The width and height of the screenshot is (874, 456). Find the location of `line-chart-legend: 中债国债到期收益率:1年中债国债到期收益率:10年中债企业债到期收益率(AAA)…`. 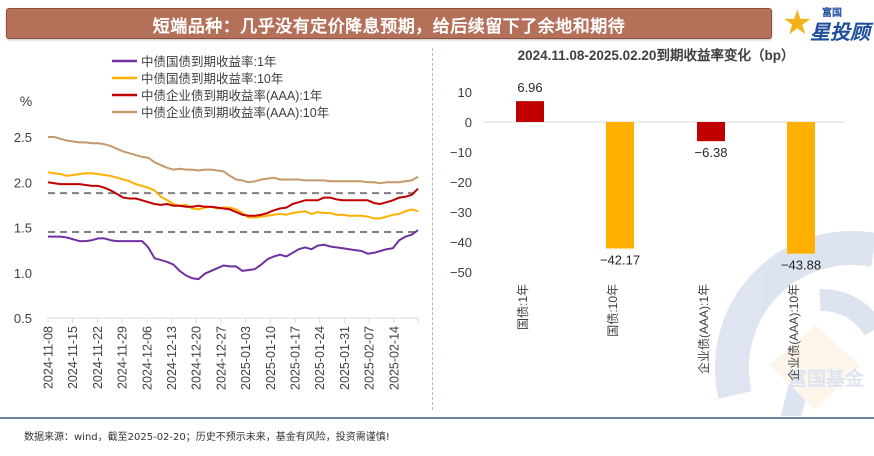

line-chart-legend: 中债国债到期收益率:1年中债国债到期收益率:10年中债企业债到期收益率(AAA)… is located at coordinates (220, 87).